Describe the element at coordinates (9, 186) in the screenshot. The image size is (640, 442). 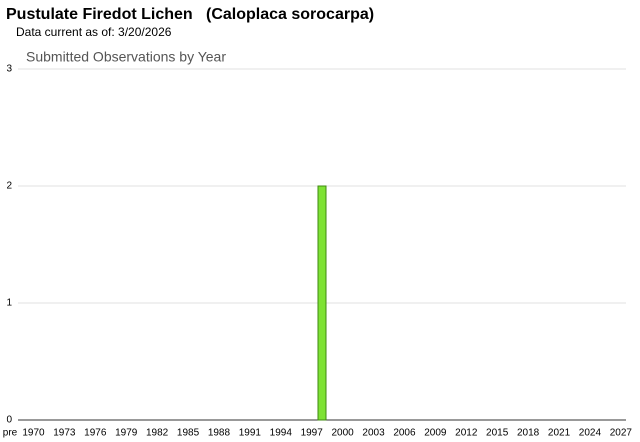
I see `y-tick-label: 2` at that location.